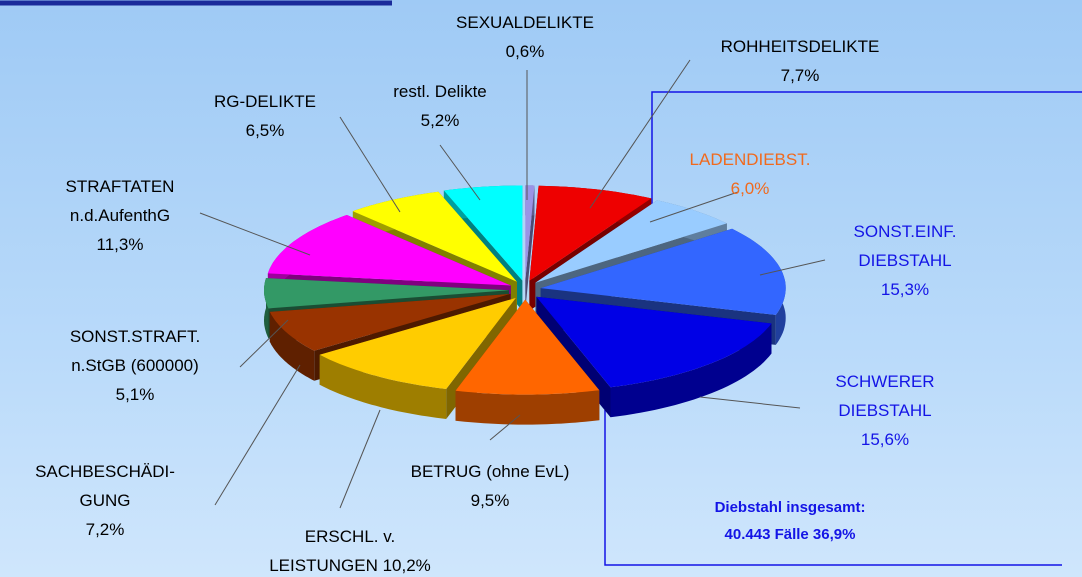 The width and height of the screenshot is (1082, 577). What do you see at coordinates (905, 246) in the screenshot?
I see `category-label: SONST.EINF. DIEBSTAHL` at bounding box center [905, 246].